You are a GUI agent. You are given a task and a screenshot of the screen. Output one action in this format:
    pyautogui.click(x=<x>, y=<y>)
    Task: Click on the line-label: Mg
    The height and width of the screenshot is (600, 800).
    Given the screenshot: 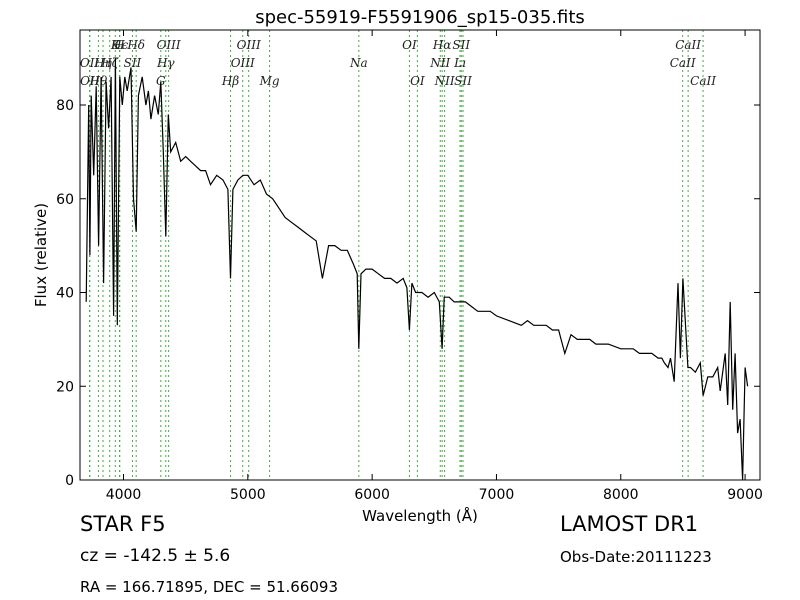 What is the action you would take?
    pyautogui.click(x=269, y=81)
    